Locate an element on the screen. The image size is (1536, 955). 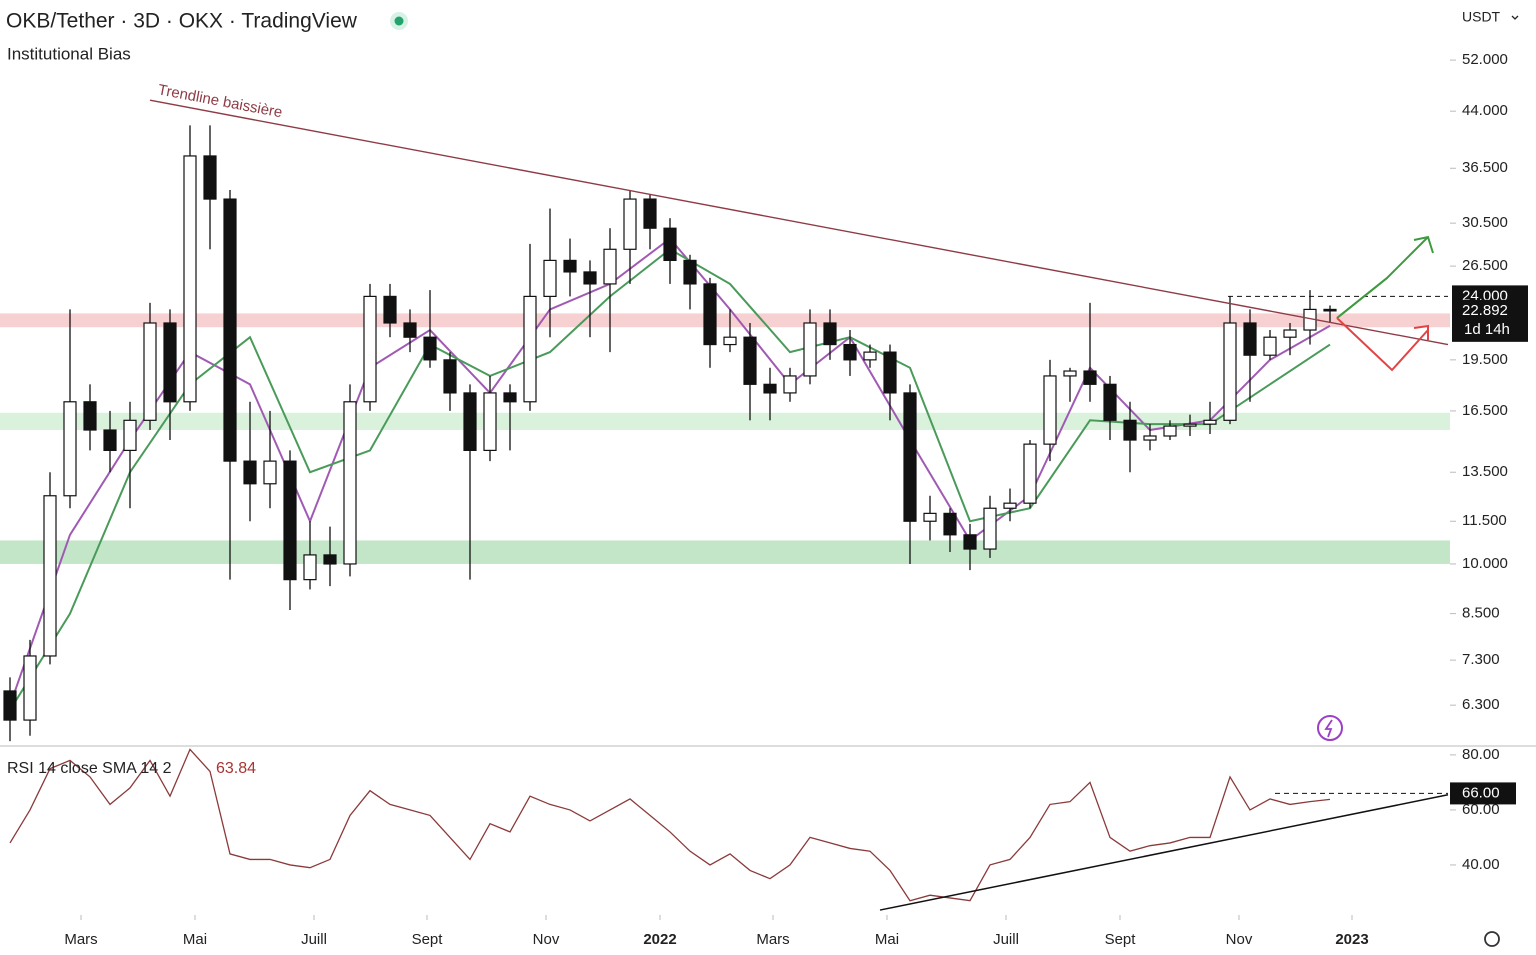
y-tick-label: 10.000 is located at coordinates (1485, 563).